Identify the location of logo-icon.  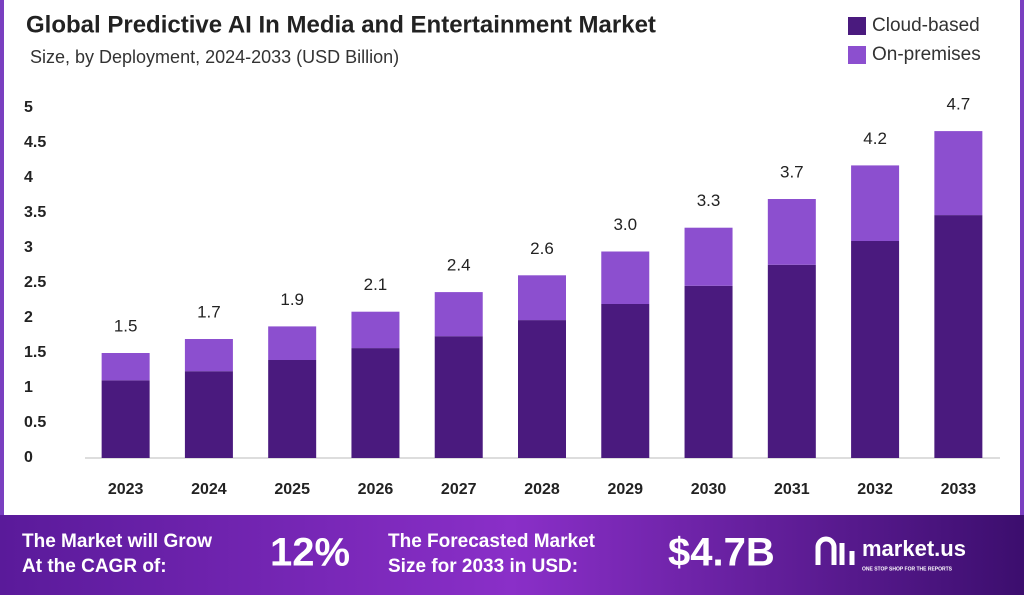
(835, 550).